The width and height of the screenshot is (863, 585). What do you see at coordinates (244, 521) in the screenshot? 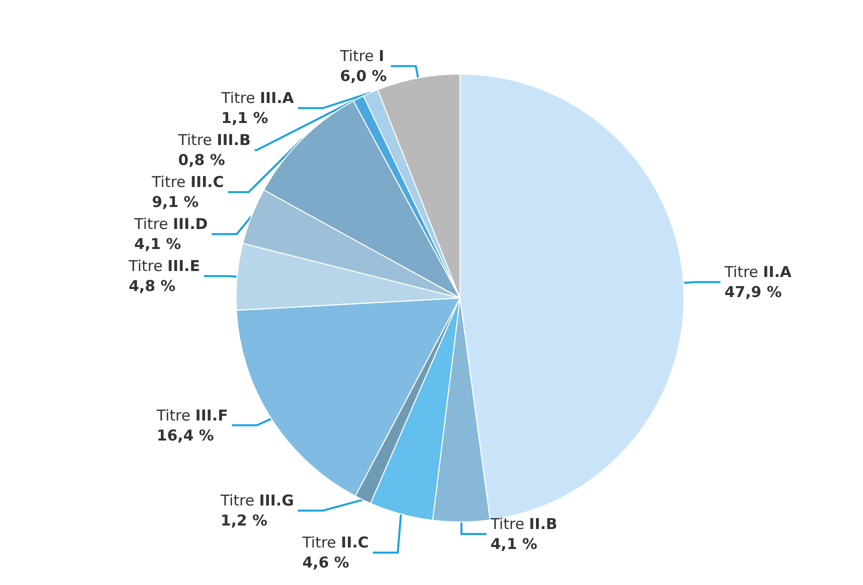
I see `data-label: 1,2 %` at bounding box center [244, 521].